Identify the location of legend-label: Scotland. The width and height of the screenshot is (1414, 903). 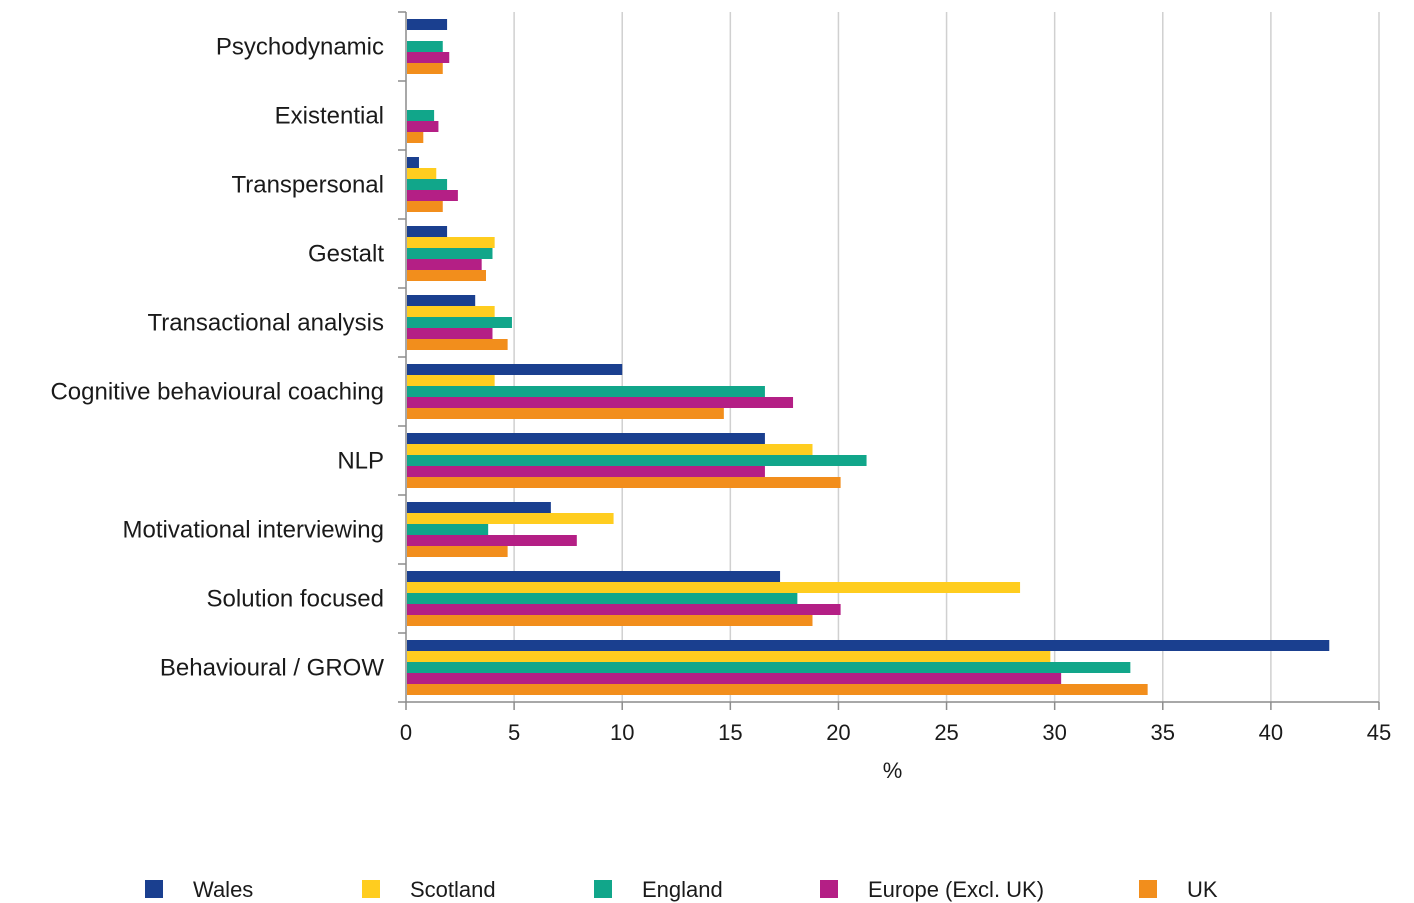
(453, 889).